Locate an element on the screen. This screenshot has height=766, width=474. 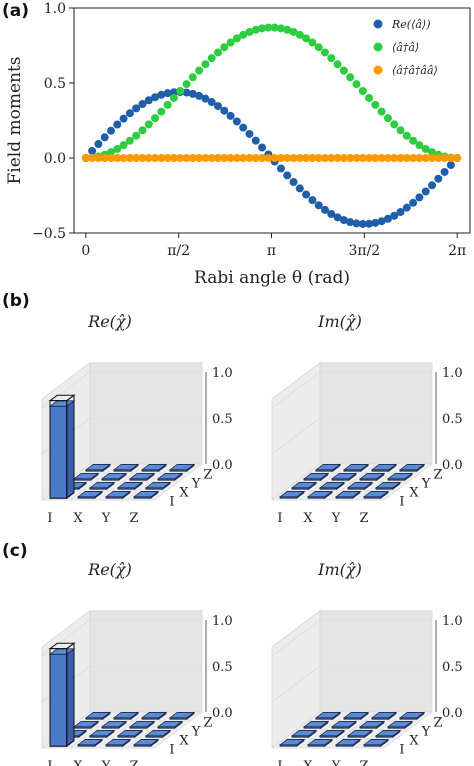
ideal-bar-outline is located at coordinates (62, 398).